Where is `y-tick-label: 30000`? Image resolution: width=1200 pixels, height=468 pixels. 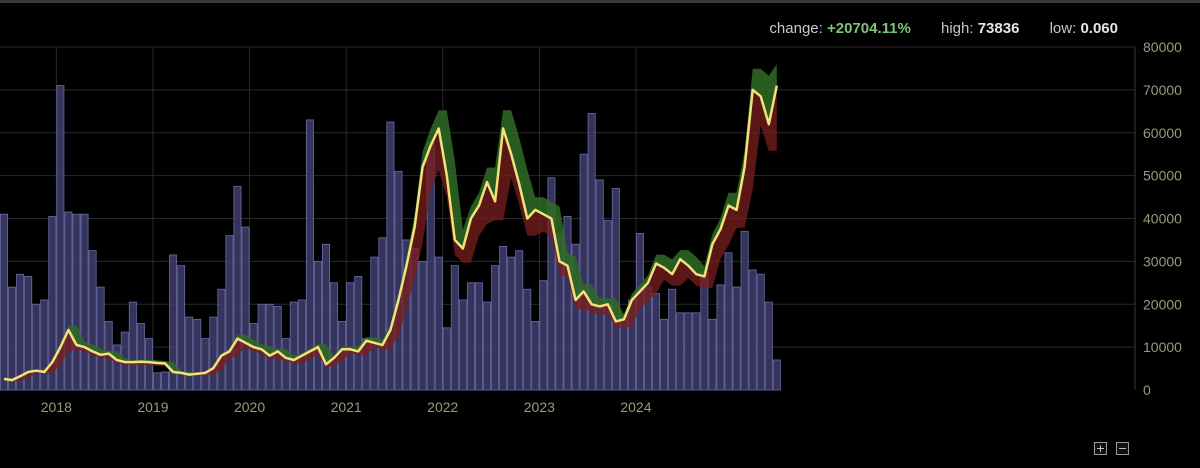
y-tick-label: 30000 is located at coordinates (1162, 261).